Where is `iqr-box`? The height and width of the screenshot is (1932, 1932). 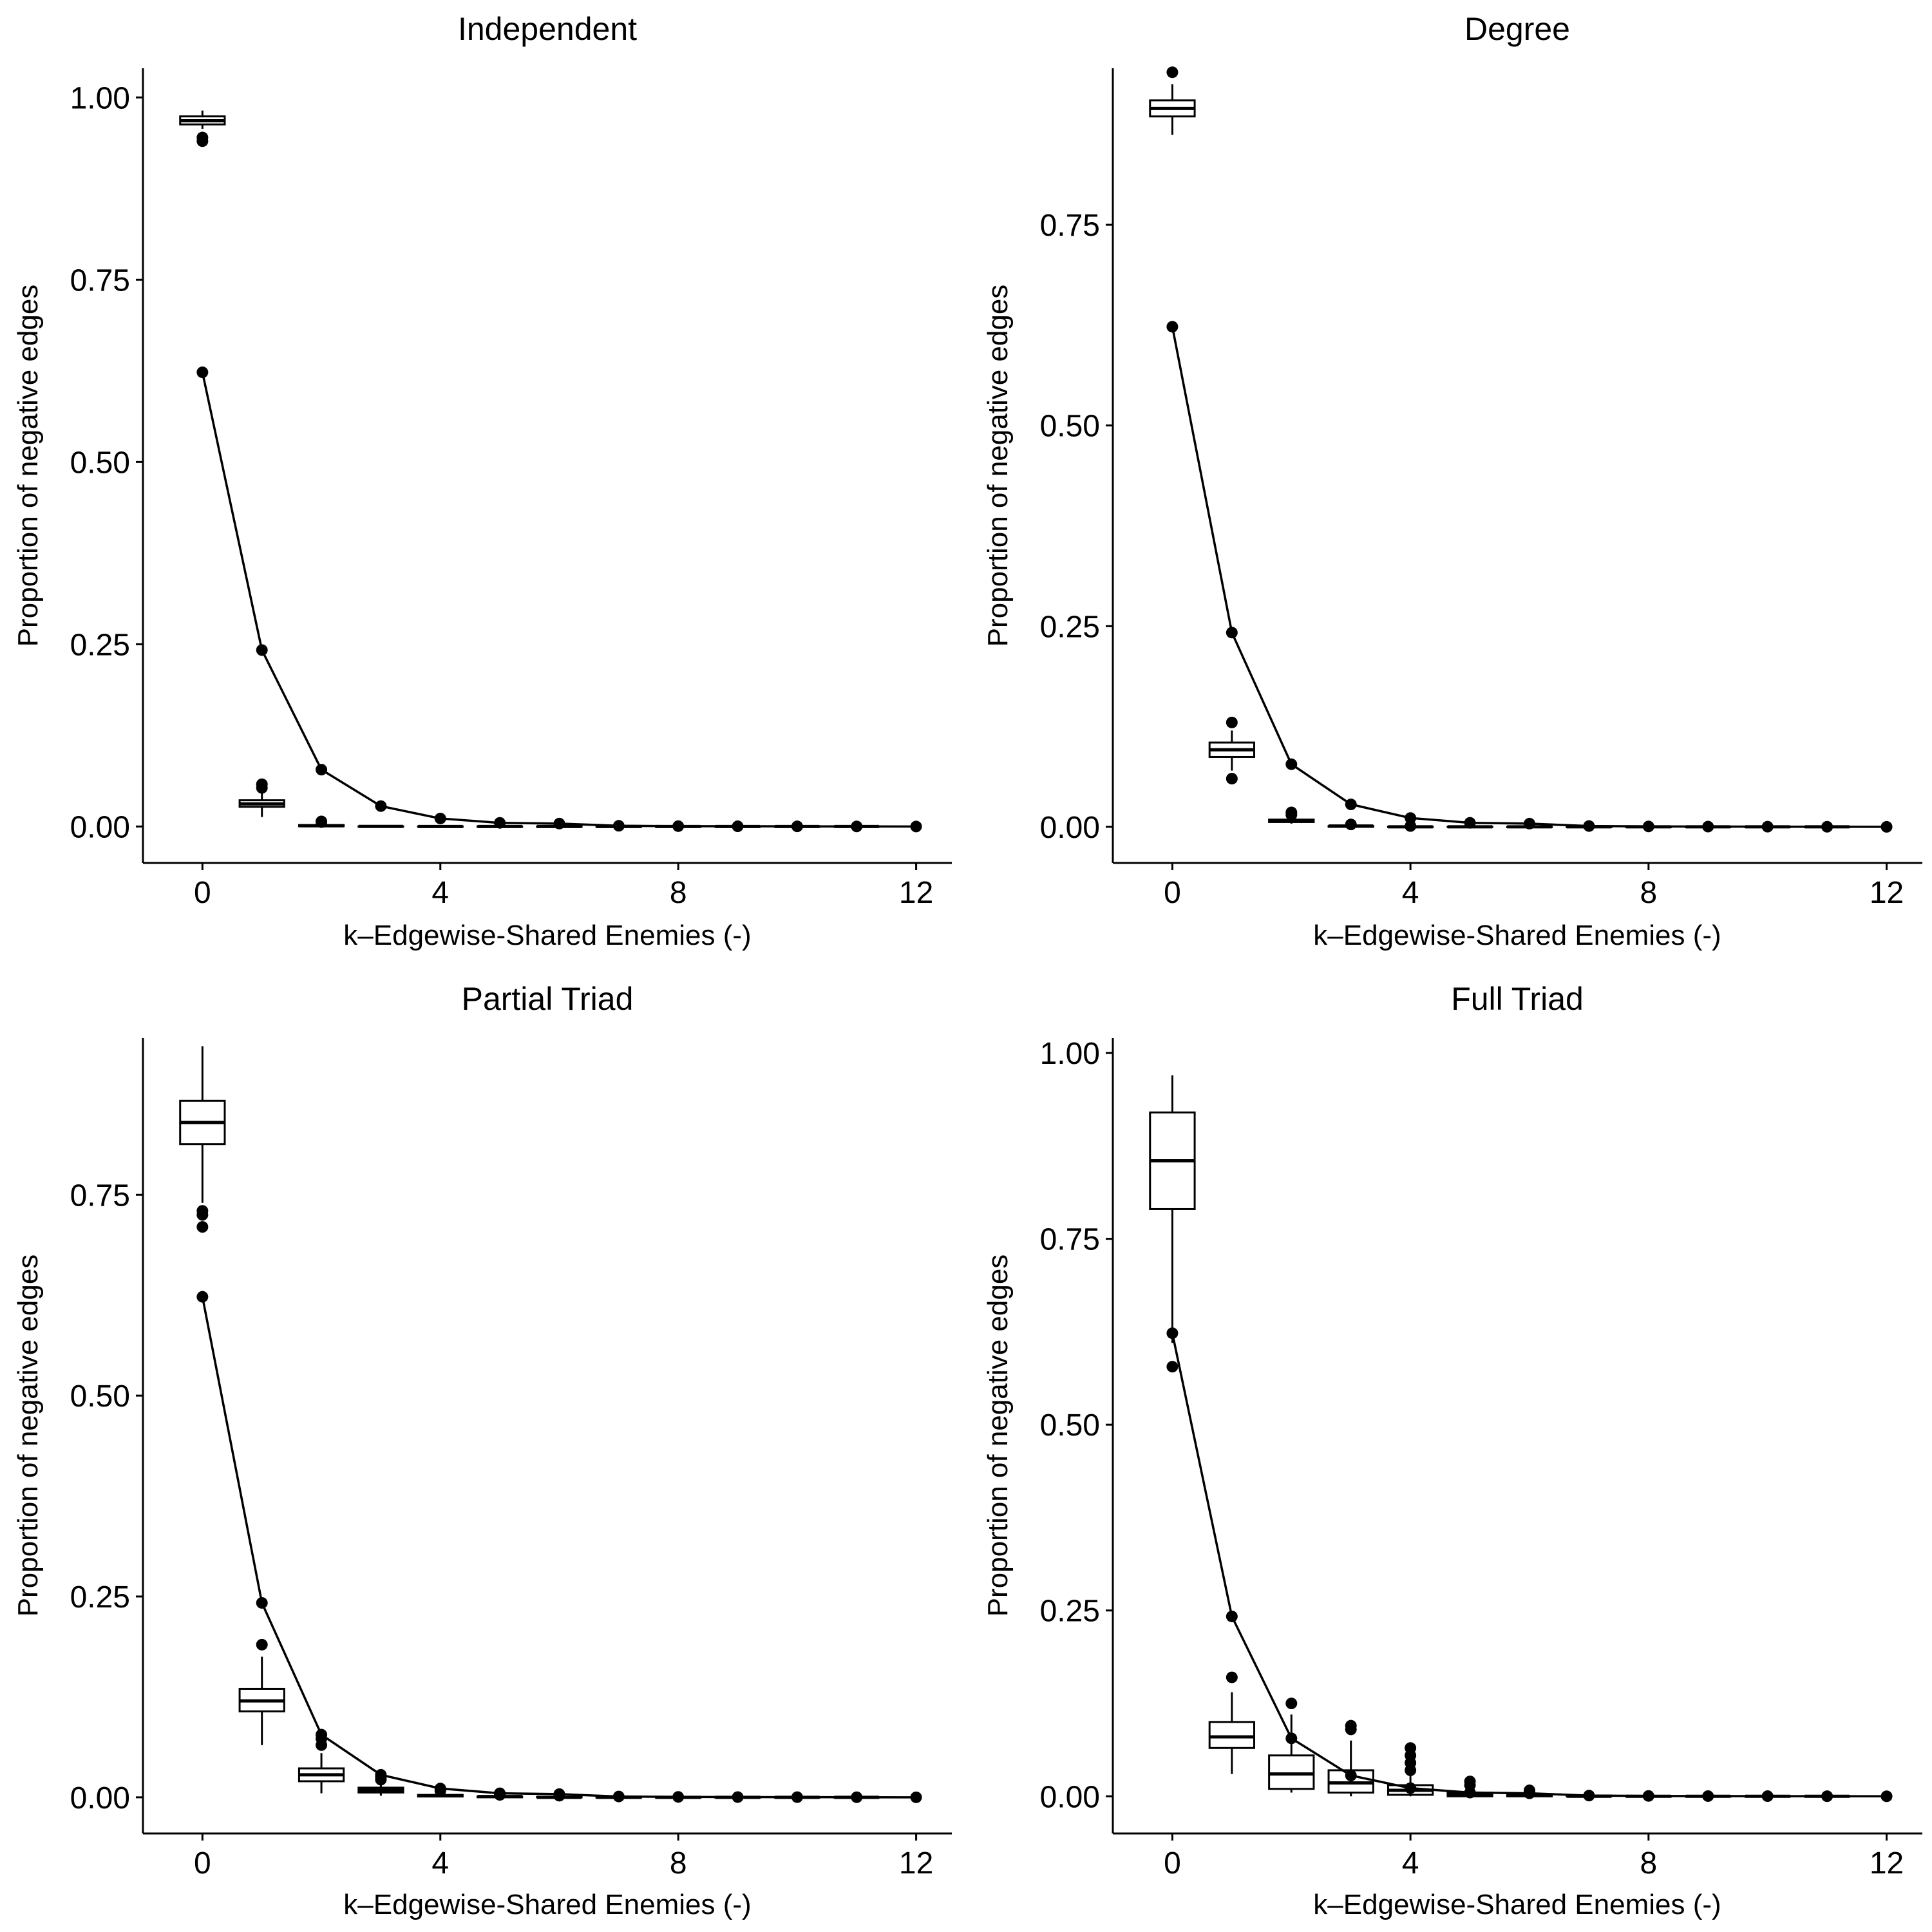
iqr-box is located at coordinates (1232, 1735).